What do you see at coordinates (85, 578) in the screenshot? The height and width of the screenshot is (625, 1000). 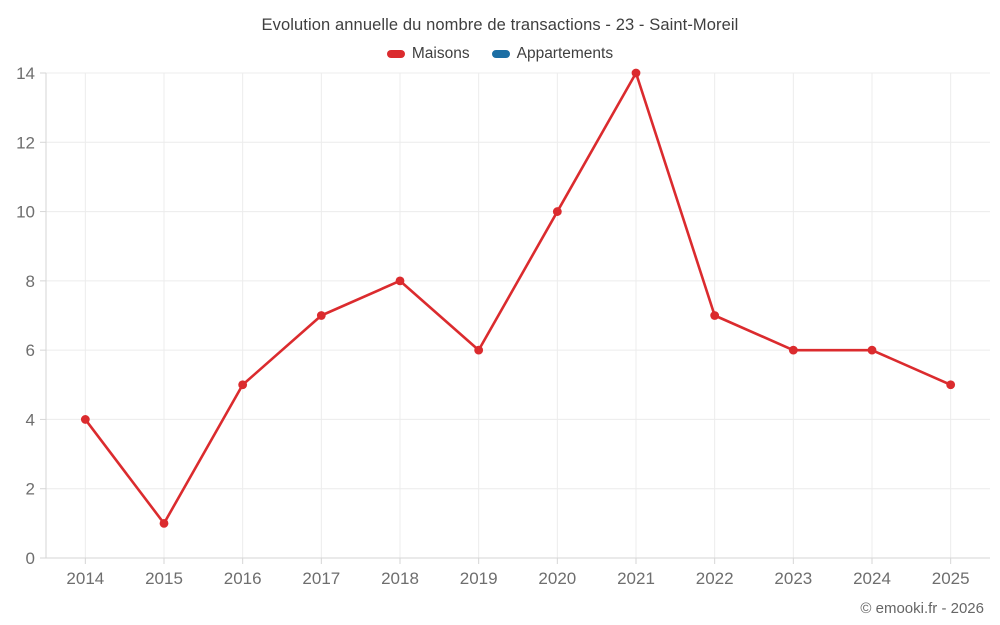 I see `x-tick-label: 2014` at bounding box center [85, 578].